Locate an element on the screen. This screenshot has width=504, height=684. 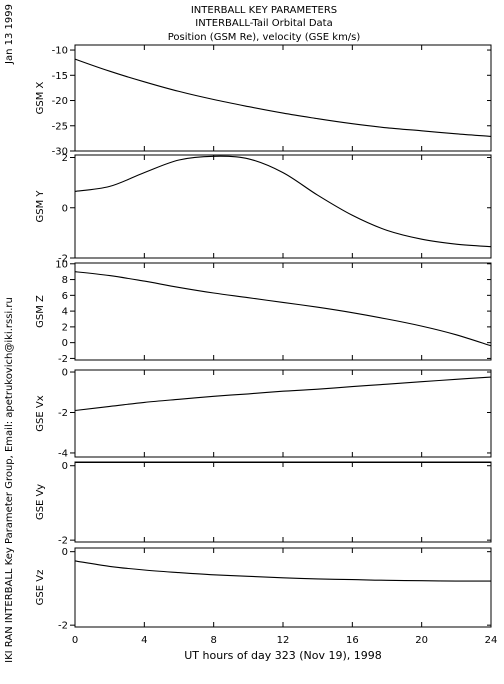
panel-3: -2 0 2 4 6 8 10 GSM Z is located at coordinates (263, 312).